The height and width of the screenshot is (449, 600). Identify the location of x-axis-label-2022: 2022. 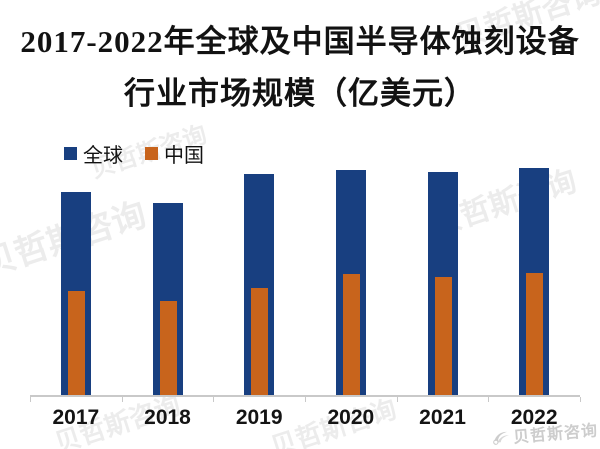
(534, 417).